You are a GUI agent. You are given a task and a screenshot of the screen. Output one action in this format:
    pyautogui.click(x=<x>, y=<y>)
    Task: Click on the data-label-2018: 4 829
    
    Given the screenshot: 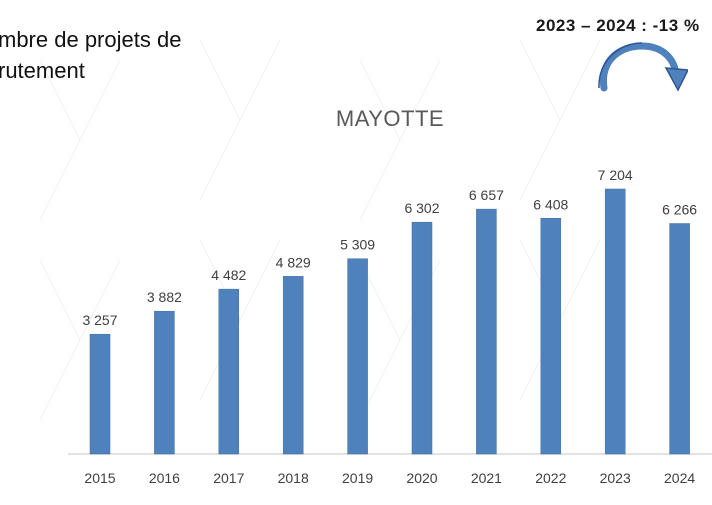 What is the action you would take?
    pyautogui.click(x=293, y=262)
    